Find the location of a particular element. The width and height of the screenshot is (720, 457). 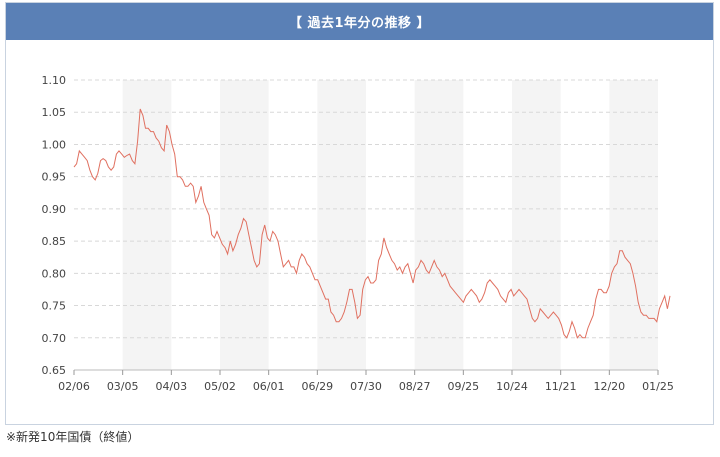

y-tick-label: 1.10 is located at coordinates (54, 80).